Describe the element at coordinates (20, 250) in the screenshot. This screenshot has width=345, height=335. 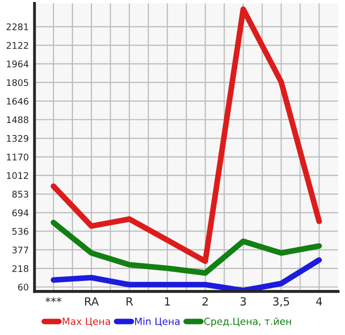
I see `y-tick-label: 377` at that location.